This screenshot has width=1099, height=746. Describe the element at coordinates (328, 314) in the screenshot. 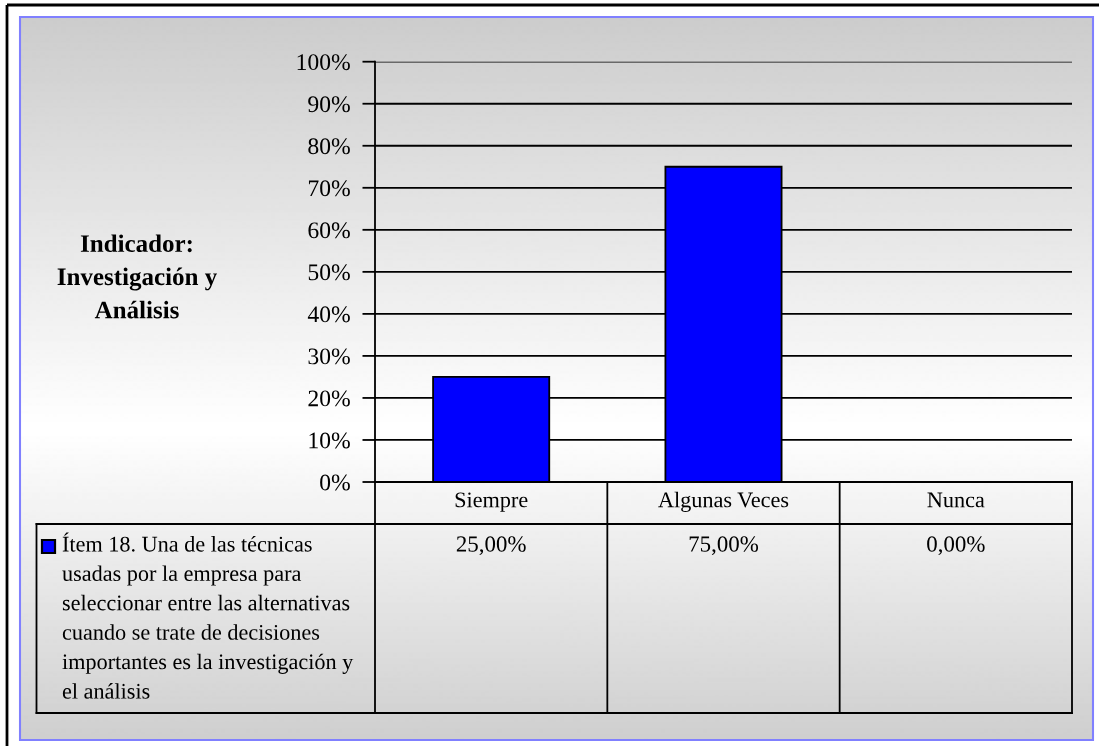

I see `y-tick-label: 40%` at that location.